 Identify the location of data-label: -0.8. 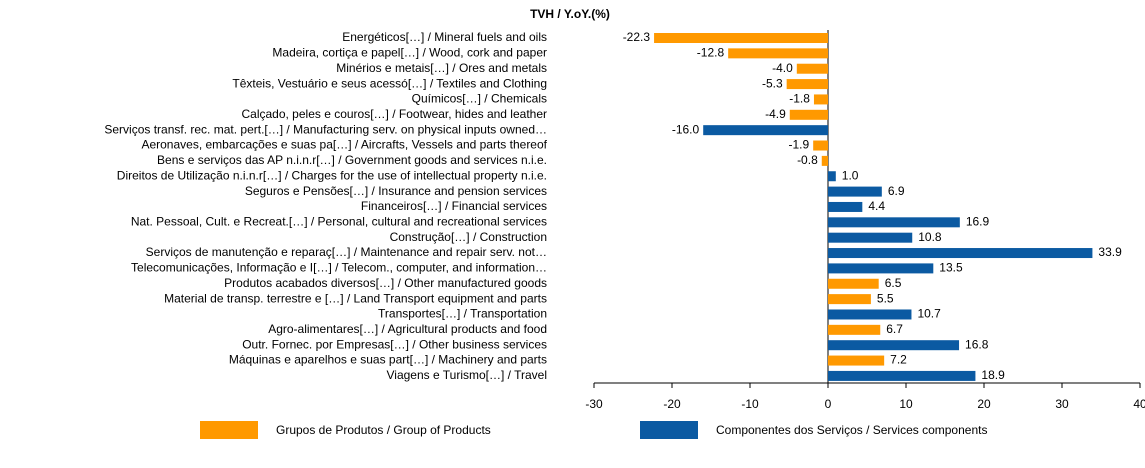
(807, 160).